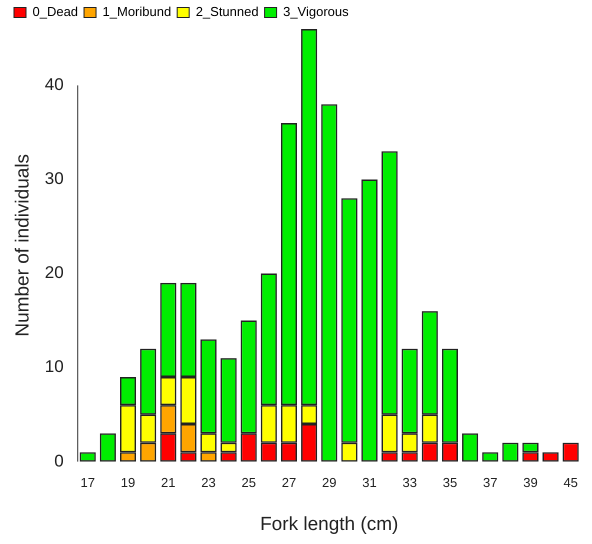 The width and height of the screenshot is (592, 544). What do you see at coordinates (88, 482) in the screenshot?
I see `x-tick-label: 17` at bounding box center [88, 482].